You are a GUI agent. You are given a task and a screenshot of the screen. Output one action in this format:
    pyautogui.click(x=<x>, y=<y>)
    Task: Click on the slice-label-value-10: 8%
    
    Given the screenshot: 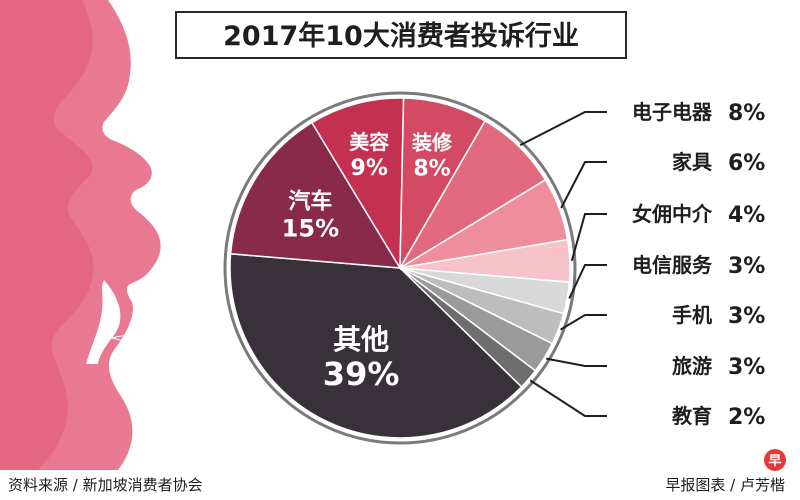 What is the action you would take?
    pyautogui.click(x=431, y=168)
    